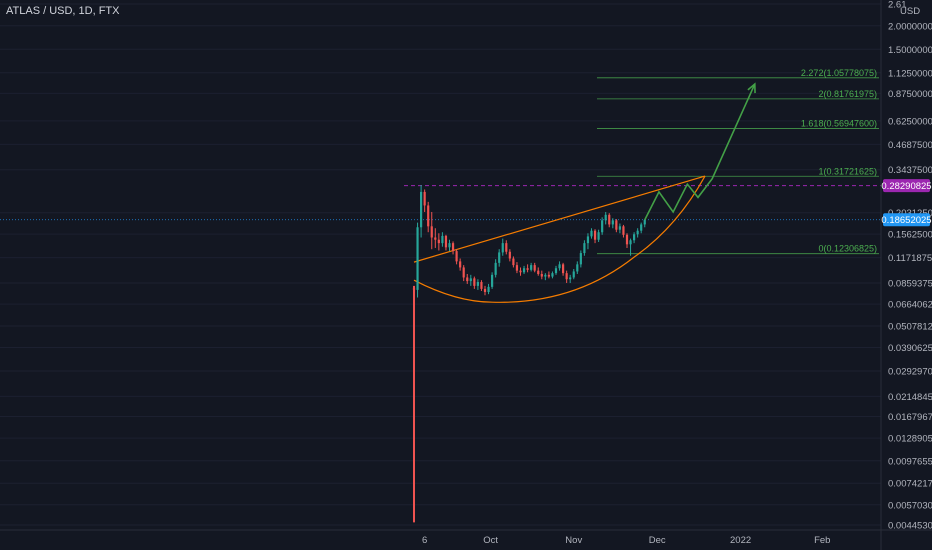 Image resolution: width=932 pixels, height=550 pixels. Describe the element at coordinates (626, 540) in the screenshot. I see `time-axis: 6 Oct Nov Dec 2022 Feb` at that location.